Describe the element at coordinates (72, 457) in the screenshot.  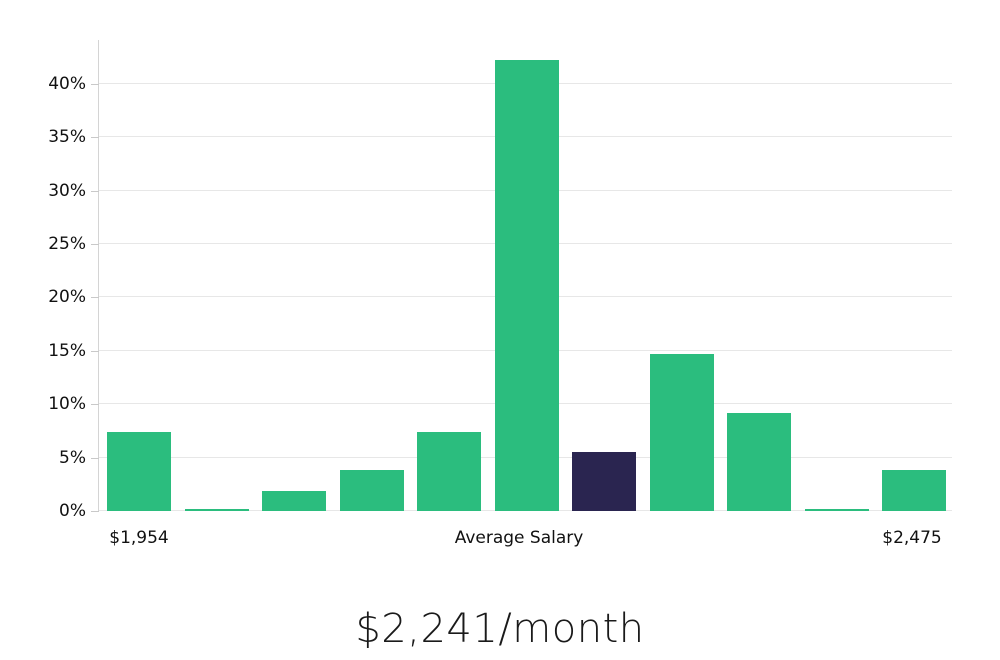
I see `y-axis-tick-label: 5%` at that location.